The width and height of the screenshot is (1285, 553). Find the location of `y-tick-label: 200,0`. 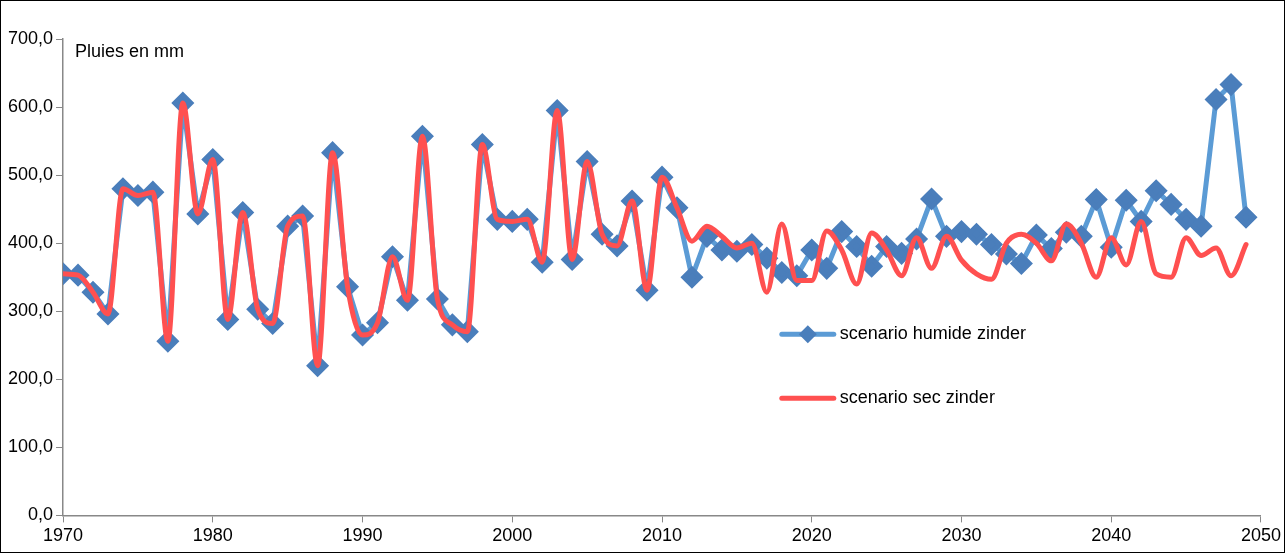

y-tick-label: 200,0 is located at coordinates (31, 378).